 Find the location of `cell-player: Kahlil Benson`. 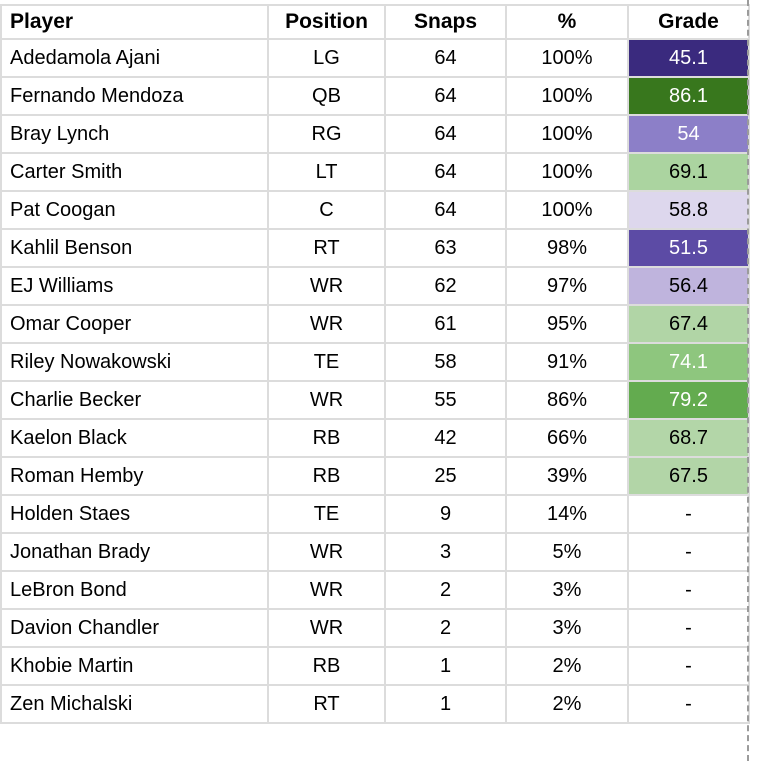

cell-player: Kahlil Benson is located at coordinates (134, 248).